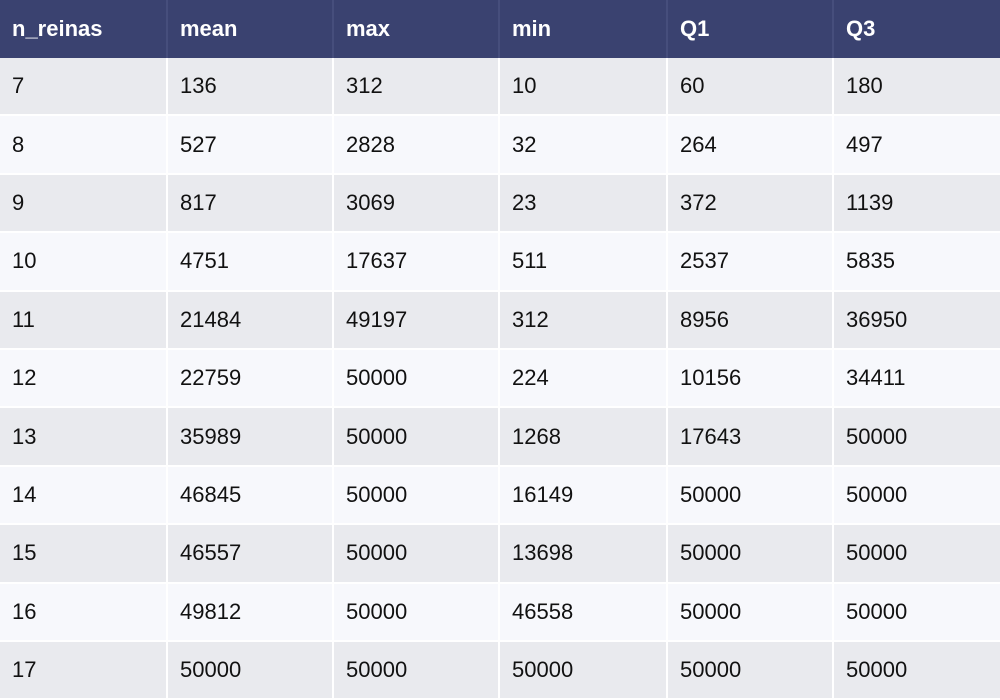 The image size is (1000, 700). Describe the element at coordinates (749, 436) in the screenshot. I see `table-cell: 17643` at that location.